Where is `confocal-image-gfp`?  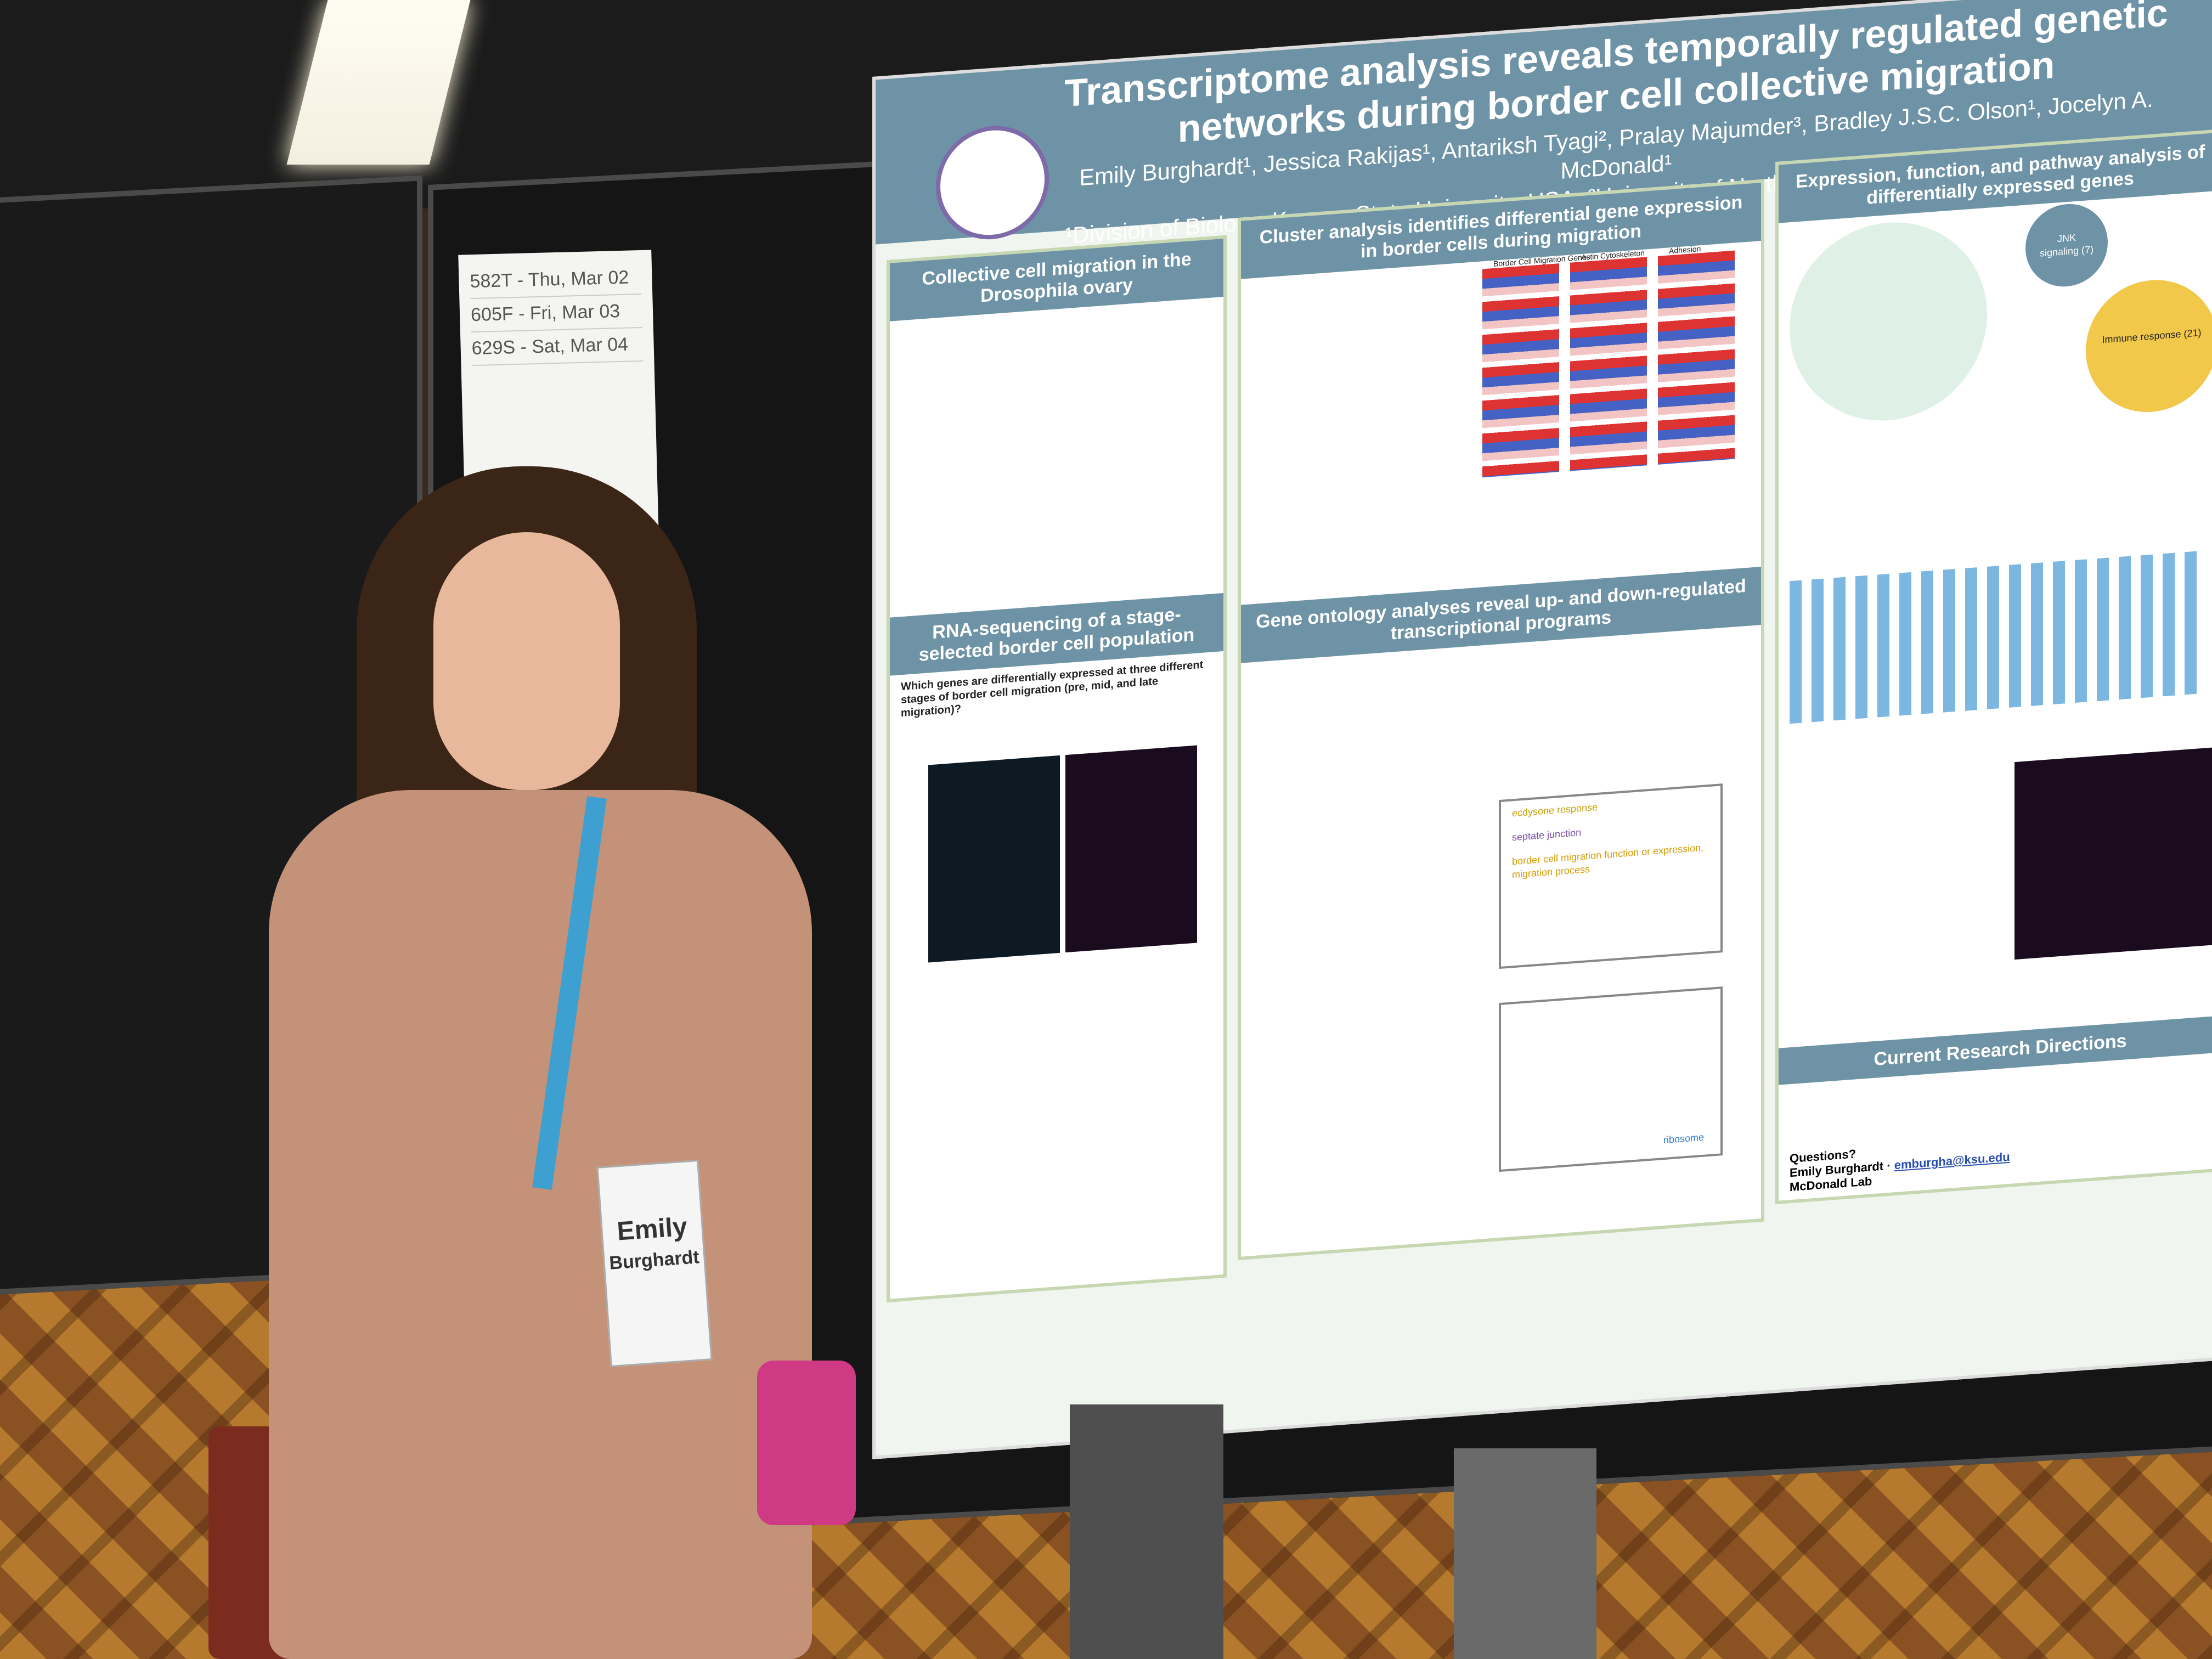 confocal-image-gfp is located at coordinates (994, 859).